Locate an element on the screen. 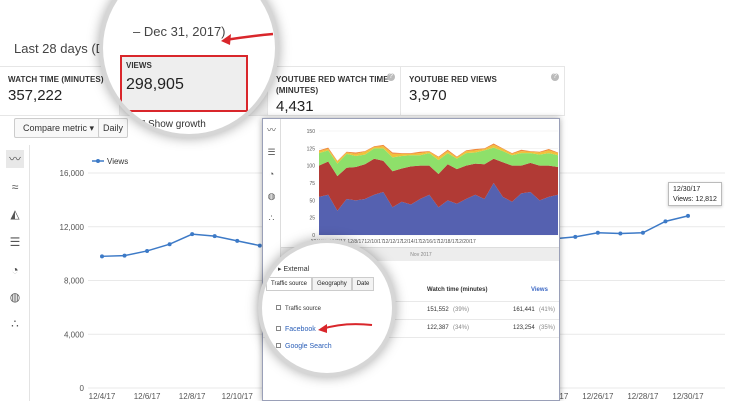  legend-marker is located at coordinates (98, 161).